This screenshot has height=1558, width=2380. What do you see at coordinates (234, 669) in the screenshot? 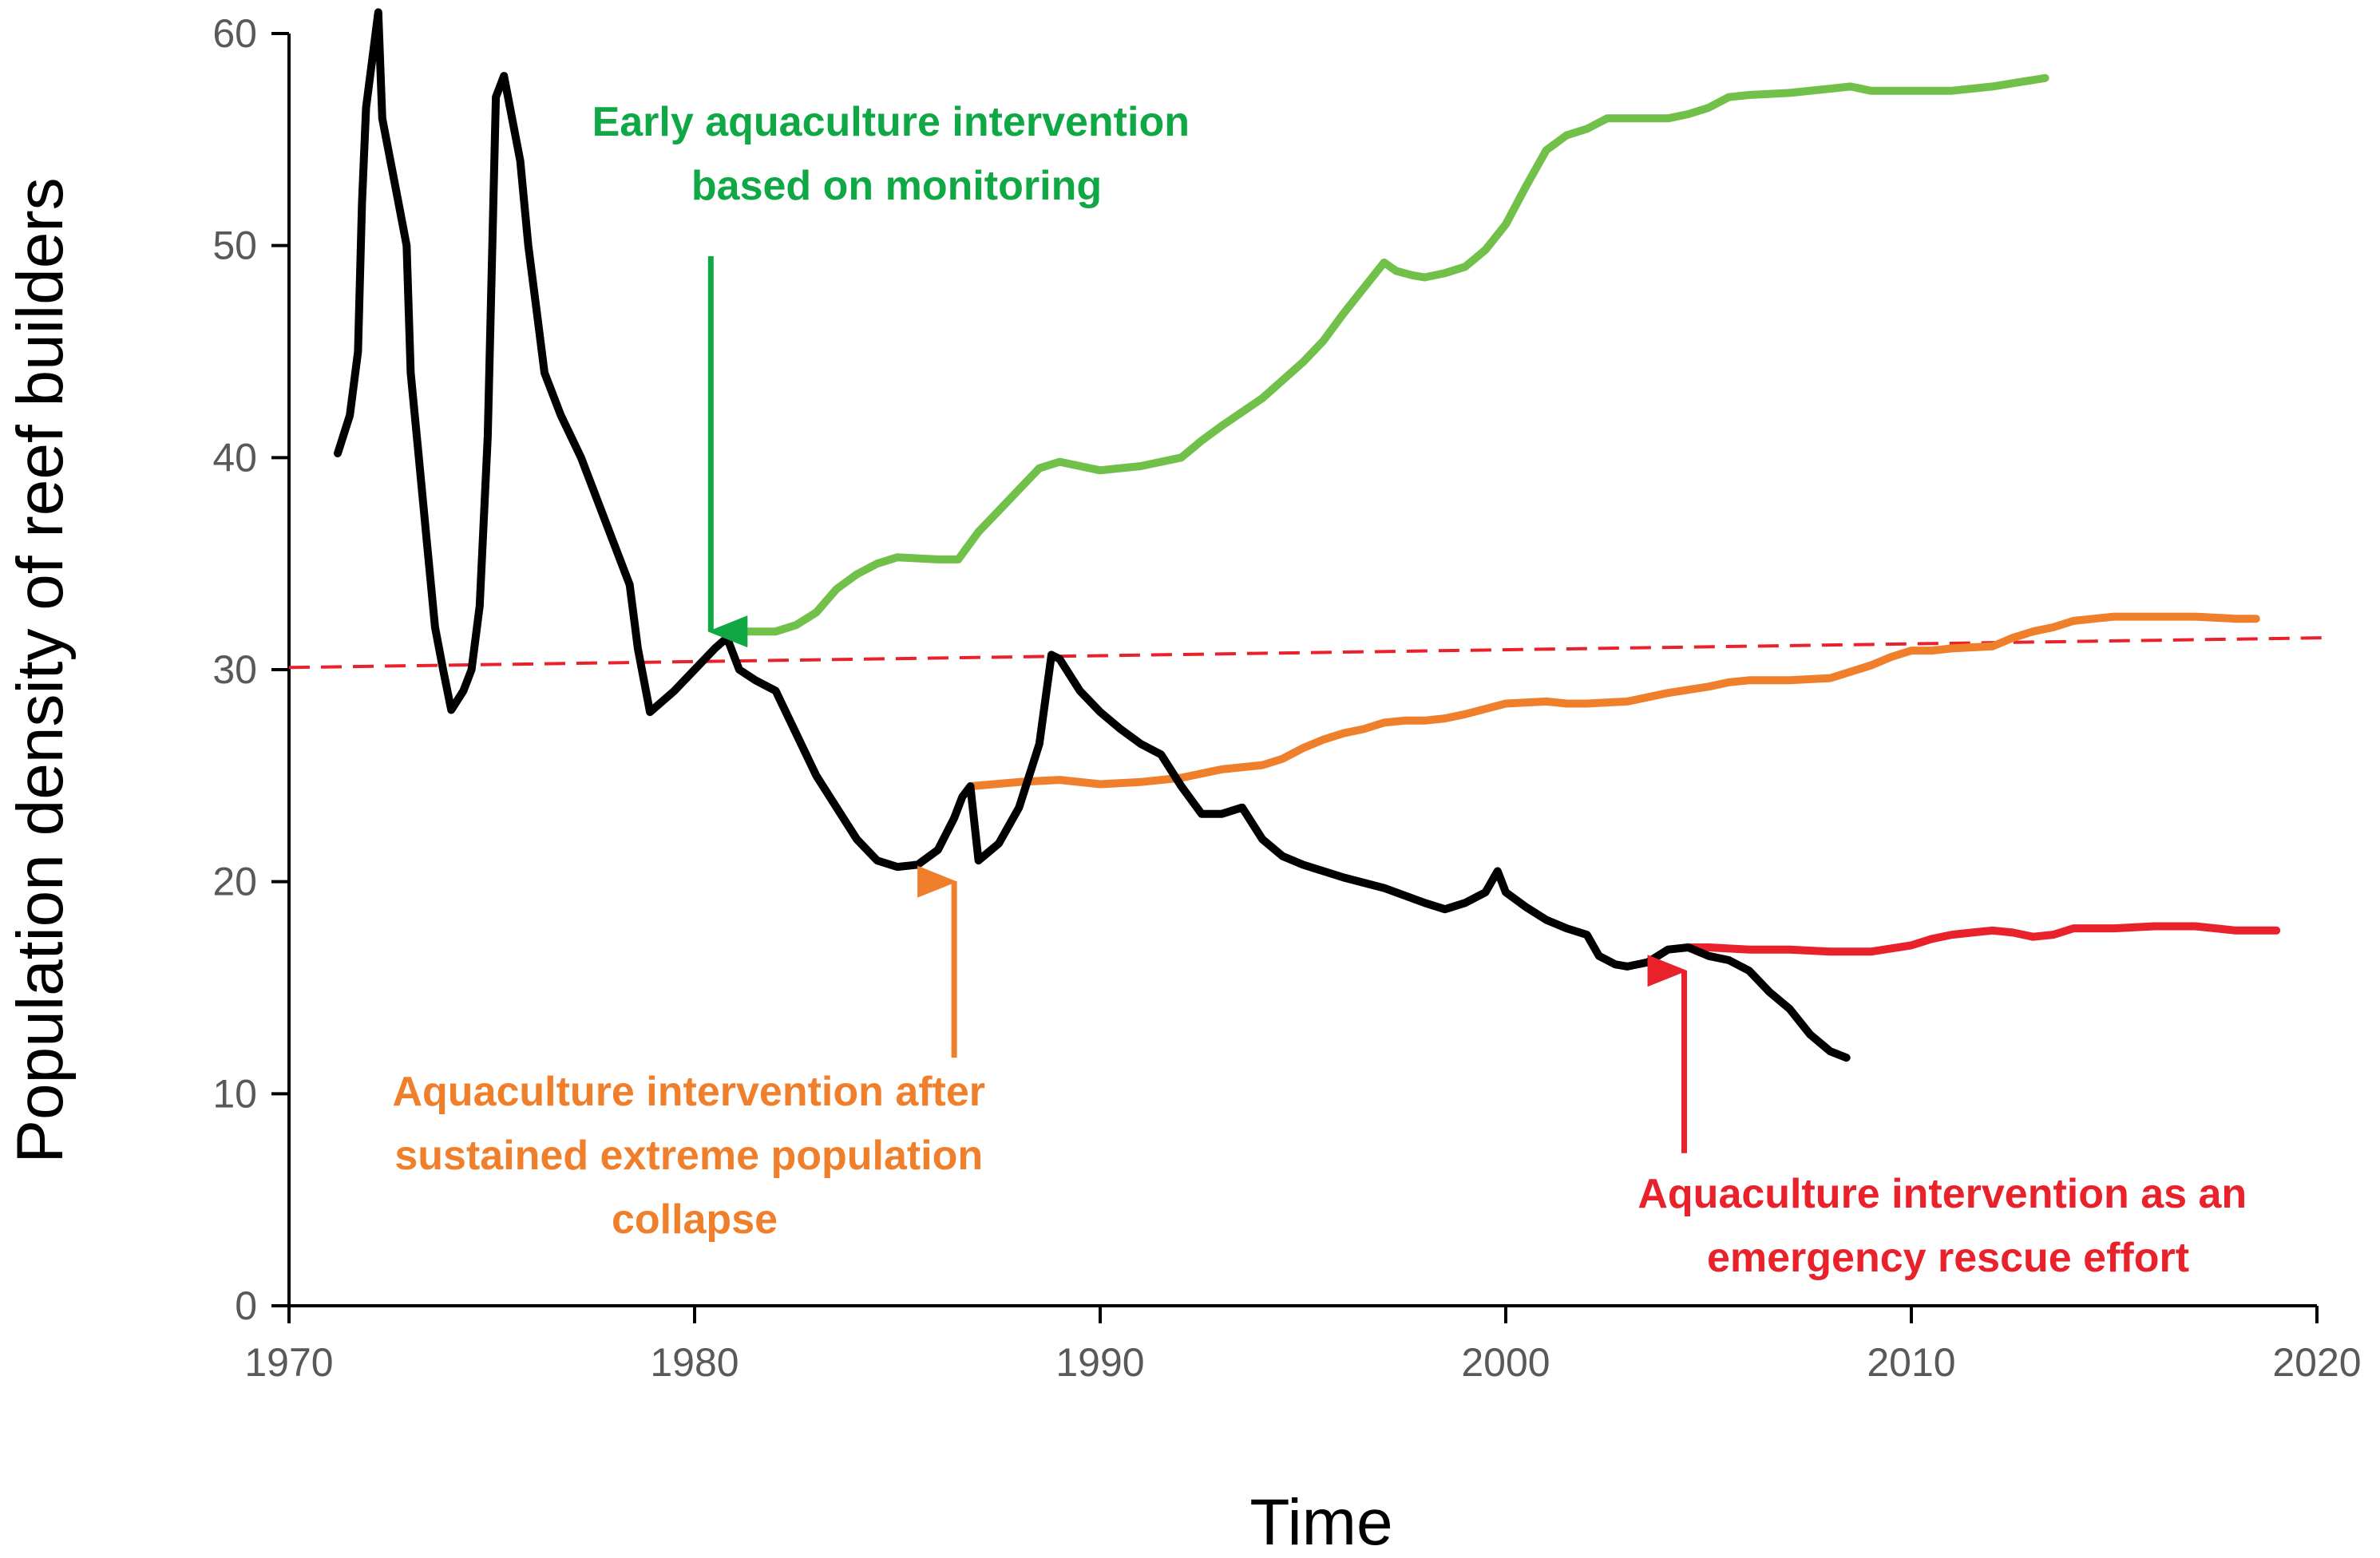
I see `y-tick-label: 30` at bounding box center [234, 669].